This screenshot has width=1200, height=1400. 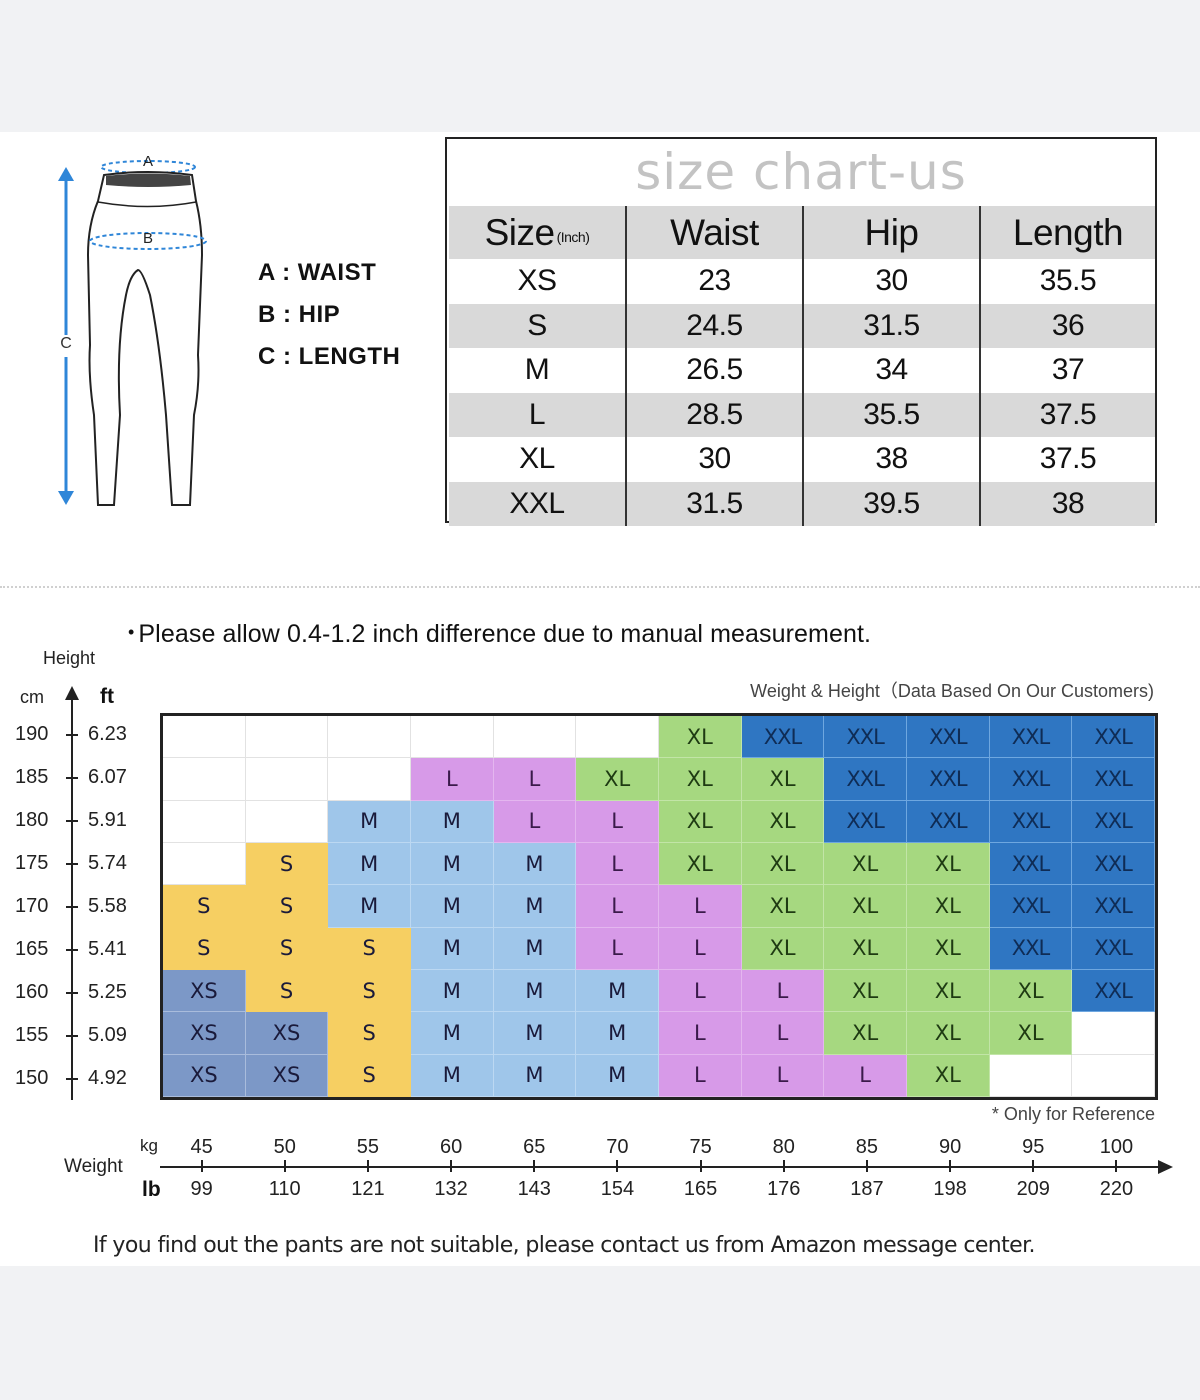 I want to click on header-size: Size (Inch), so click(x=537, y=232).